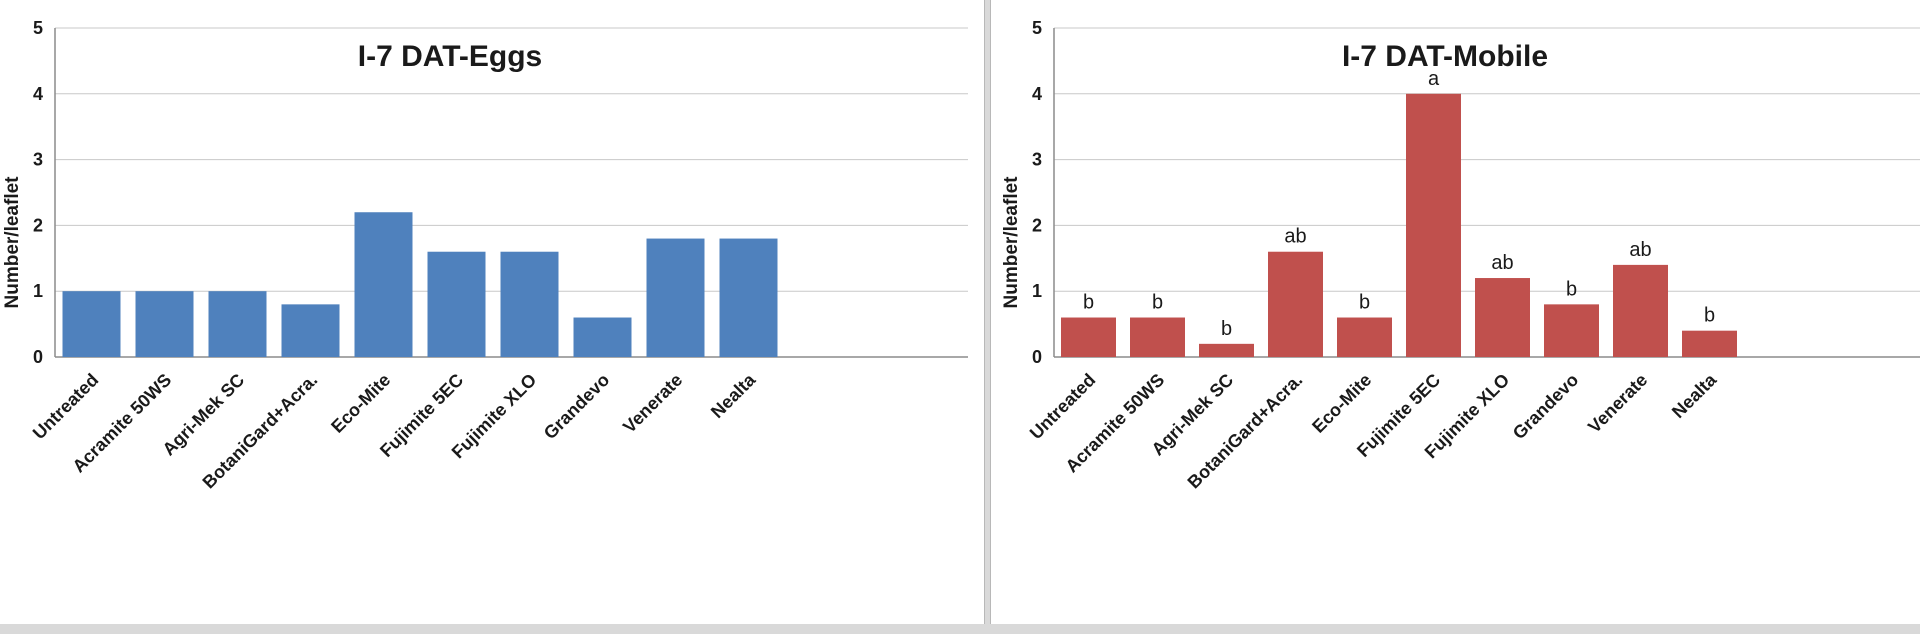 Image resolution: width=1920 pixels, height=634 pixels. What do you see at coordinates (1445, 56) in the screenshot?
I see `chart-title: I-7 DAT-Mobile` at bounding box center [1445, 56].